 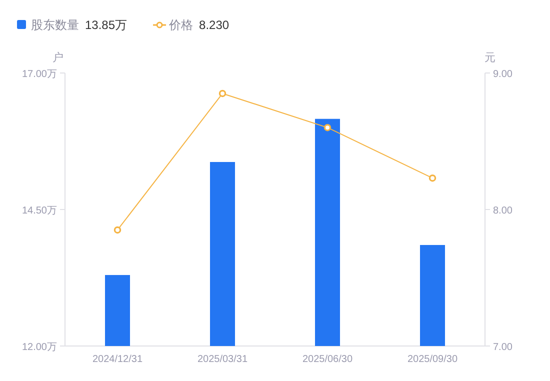 I want to click on x-tick-label: 2025/09/30, so click(x=432, y=359).